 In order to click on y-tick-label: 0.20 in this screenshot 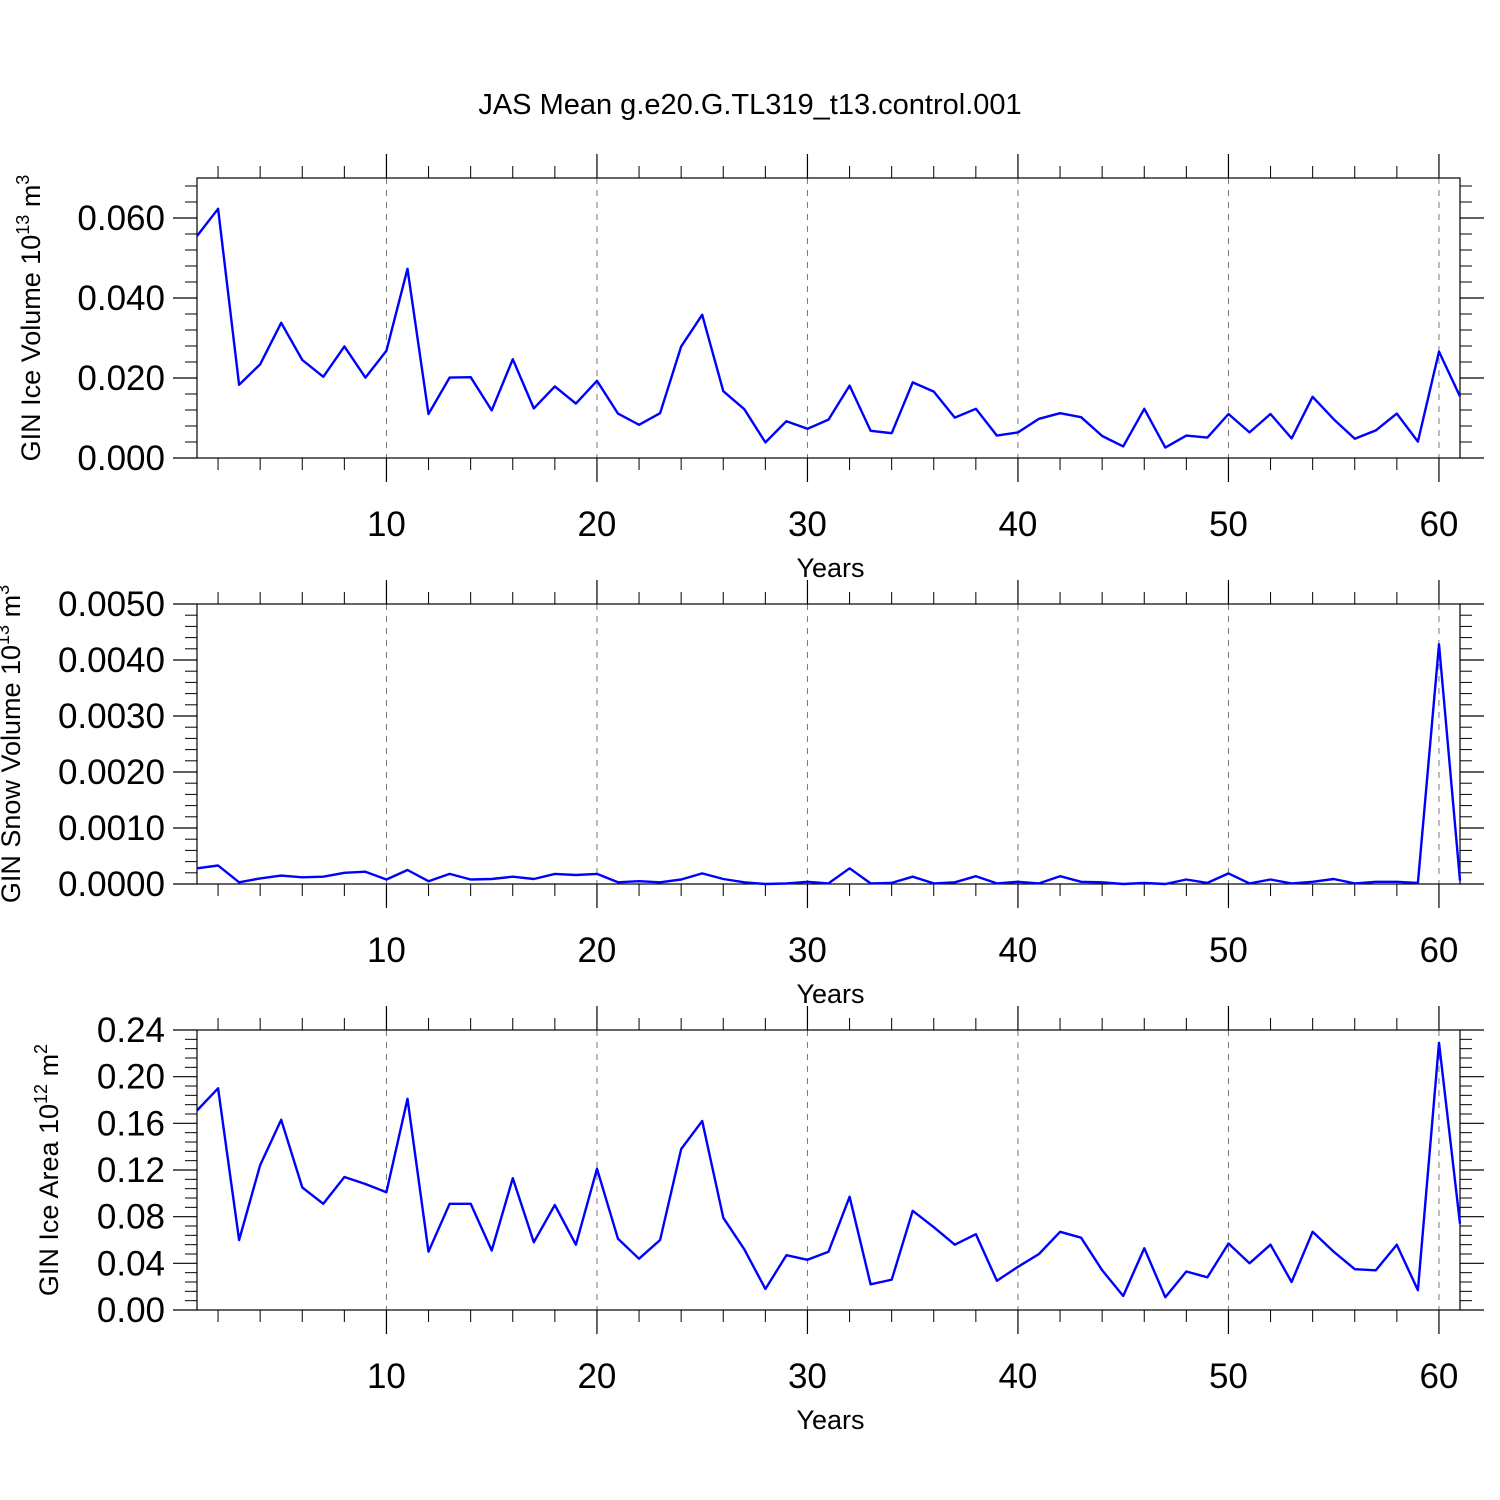, I will do `click(131, 1077)`.